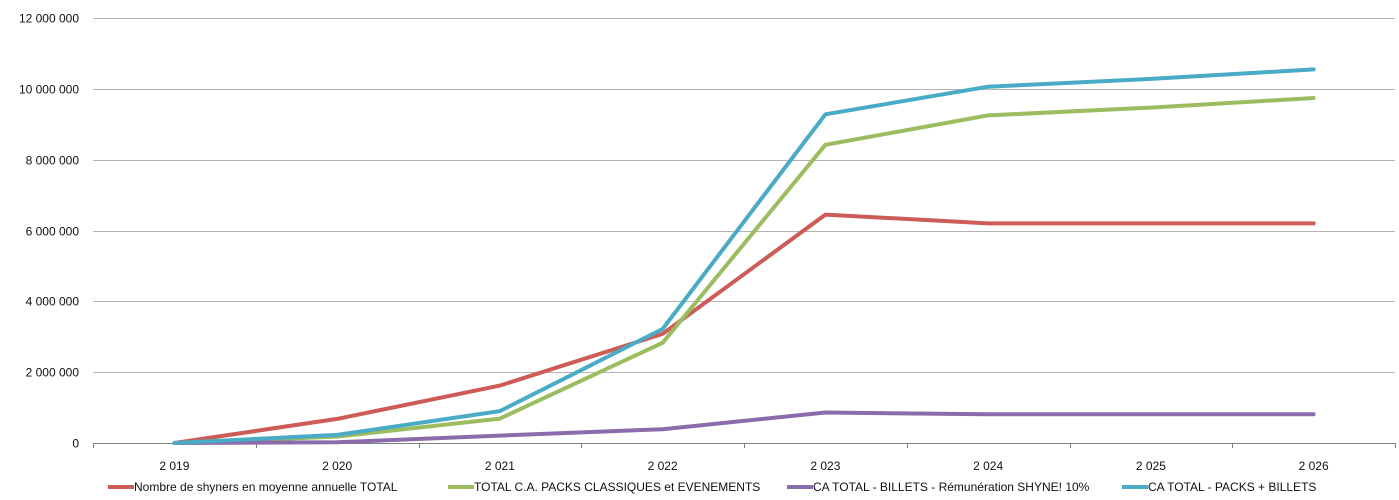 The height and width of the screenshot is (500, 1399). I want to click on x-tick-label: 2 019, so click(174, 466).